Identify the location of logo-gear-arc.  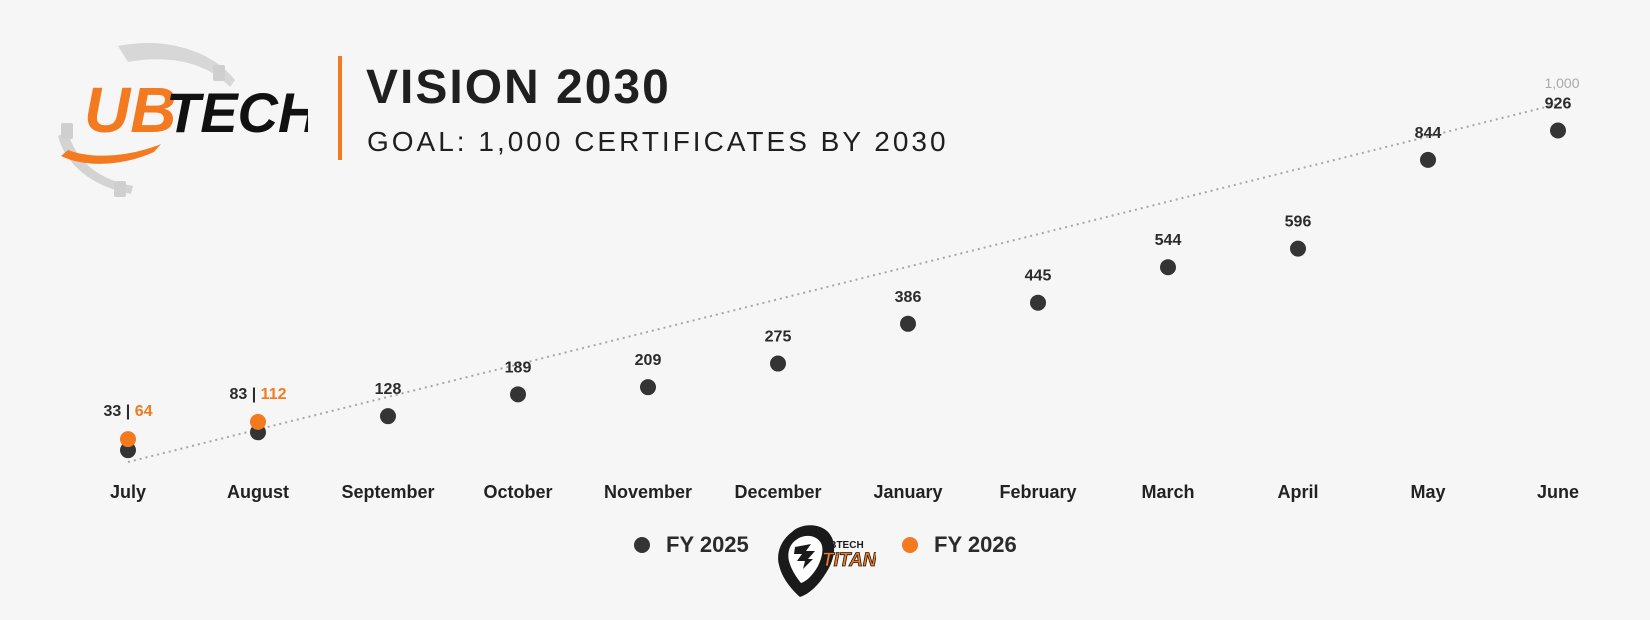
(176, 65).